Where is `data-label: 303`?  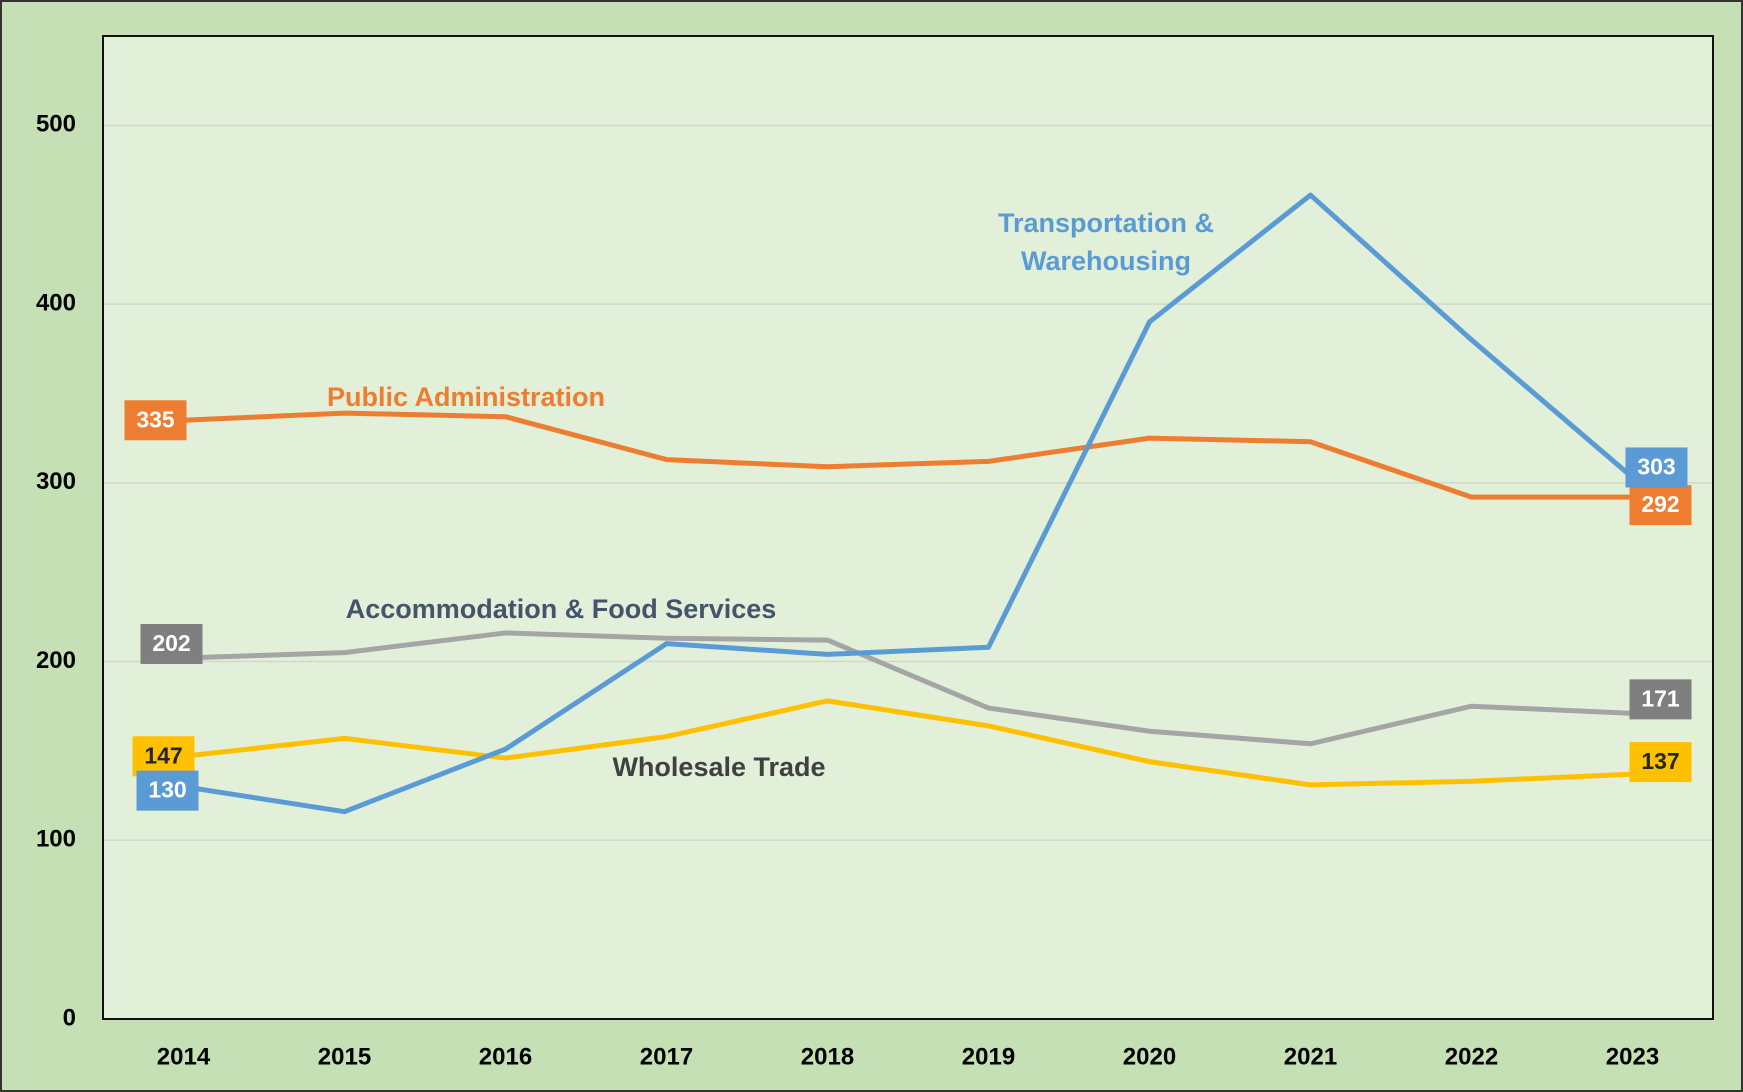
data-label: 303 is located at coordinates (1656, 467).